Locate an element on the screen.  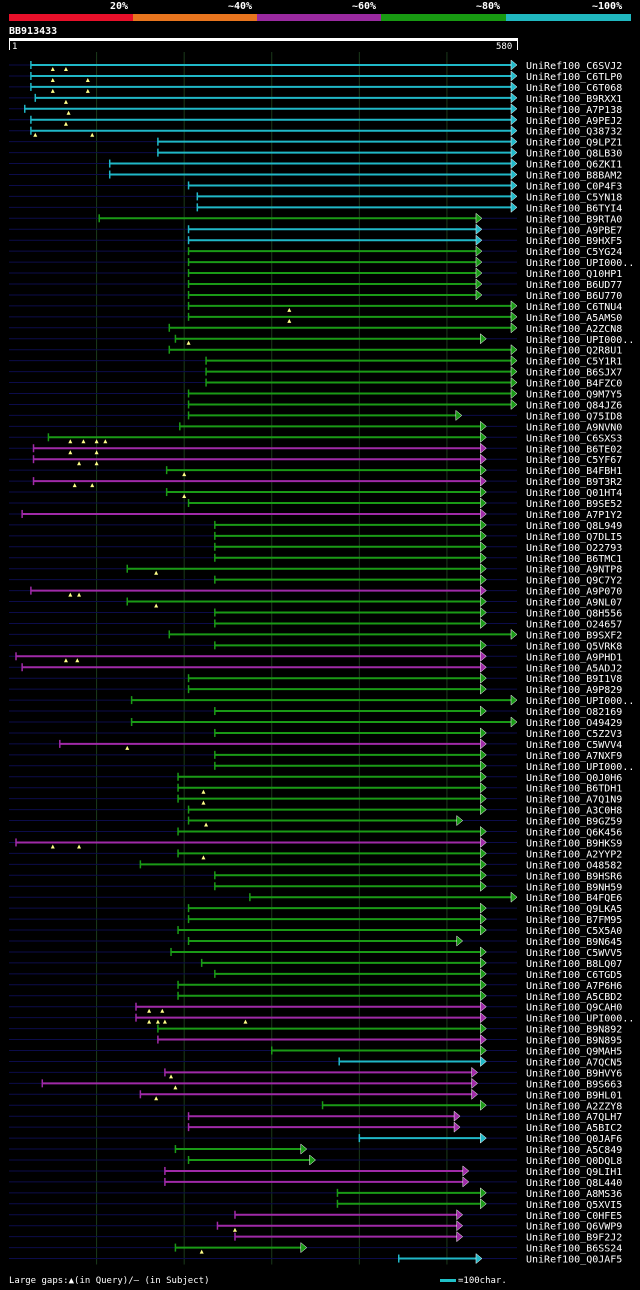
hit-label: UniRef100_C6TLP0 is located at coordinates (574, 77).